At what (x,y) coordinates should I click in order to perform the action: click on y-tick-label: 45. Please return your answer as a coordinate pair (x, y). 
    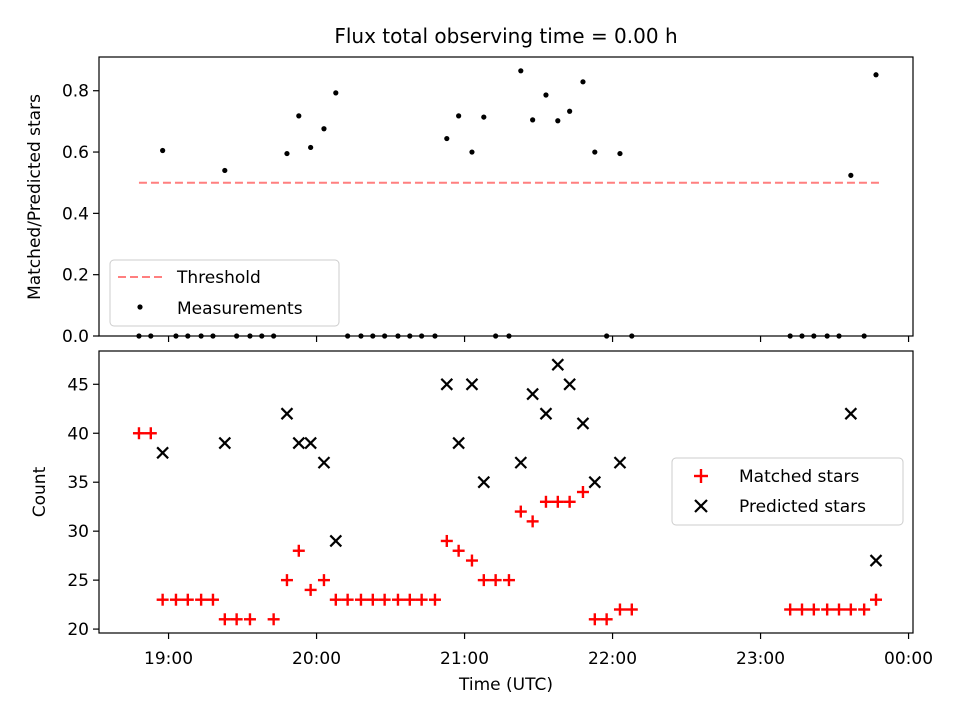
    Looking at the image, I should click on (78, 385).